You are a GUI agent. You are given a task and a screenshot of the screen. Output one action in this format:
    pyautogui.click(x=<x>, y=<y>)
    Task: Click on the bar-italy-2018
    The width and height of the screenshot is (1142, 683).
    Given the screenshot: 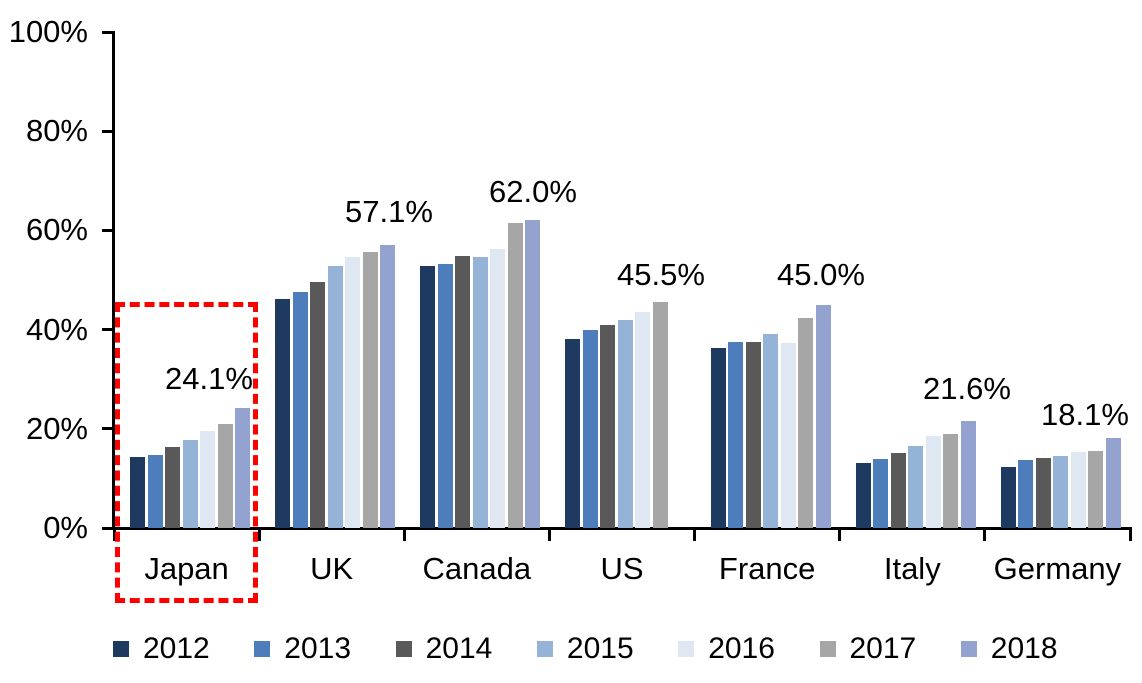 What is the action you would take?
    pyautogui.click(x=968, y=474)
    